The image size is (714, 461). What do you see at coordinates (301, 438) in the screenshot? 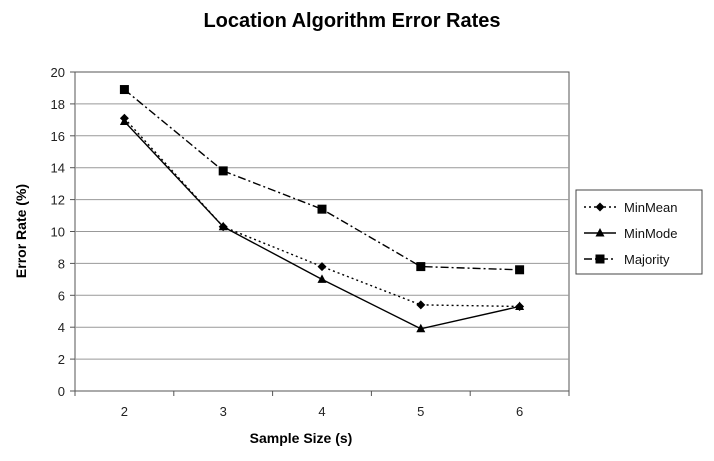
I see `x-axis-label: Sample Size (s)` at bounding box center [301, 438].